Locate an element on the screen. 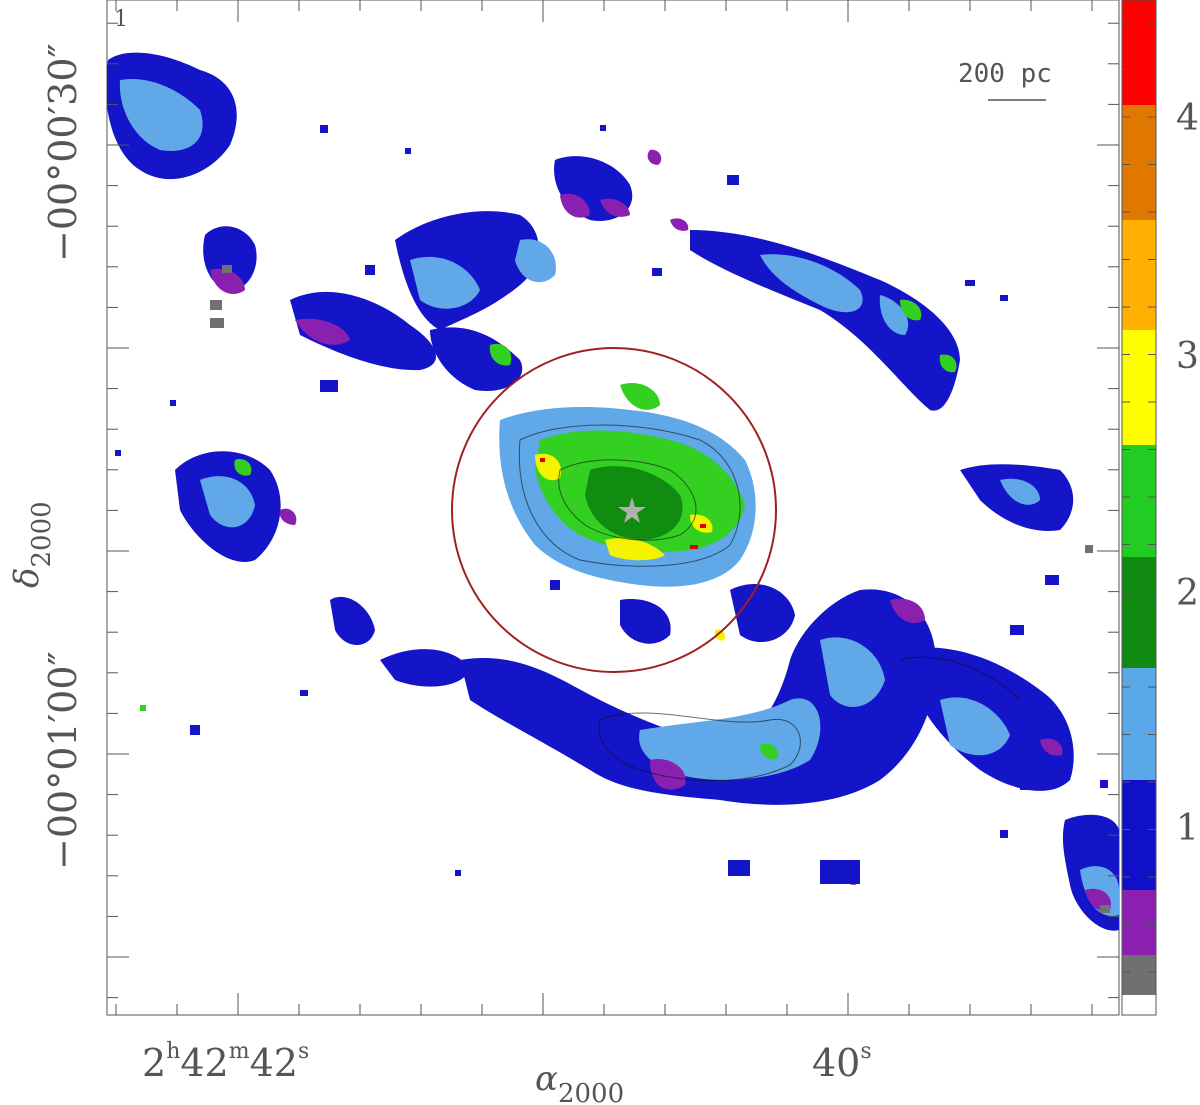 The width and height of the screenshot is (1200, 1105). colorbar is located at coordinates (1139, 507).